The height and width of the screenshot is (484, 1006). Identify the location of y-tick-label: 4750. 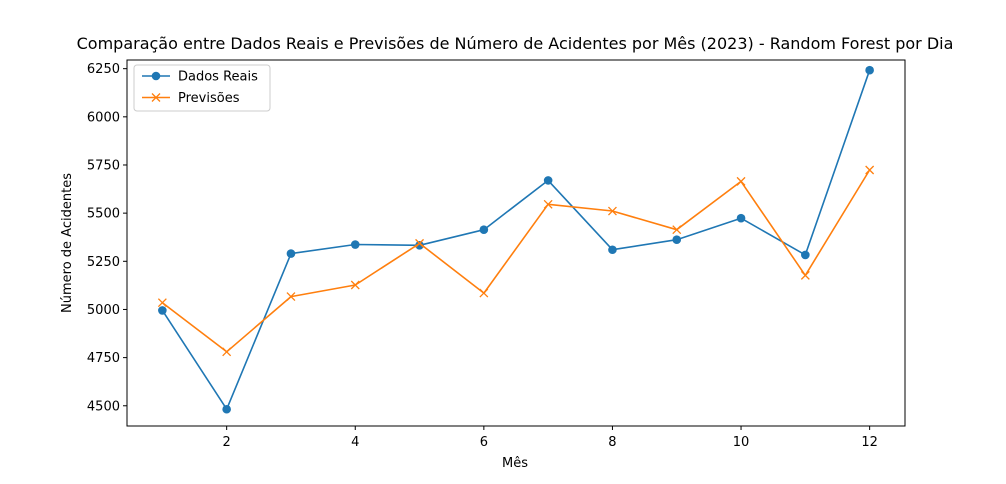
(103, 358).